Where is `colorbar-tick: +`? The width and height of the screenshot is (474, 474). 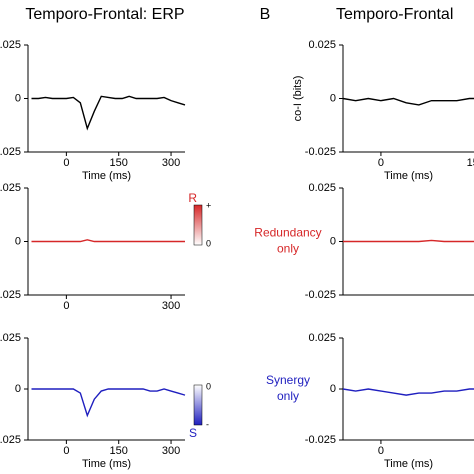 colorbar-tick: + is located at coordinates (208, 205).